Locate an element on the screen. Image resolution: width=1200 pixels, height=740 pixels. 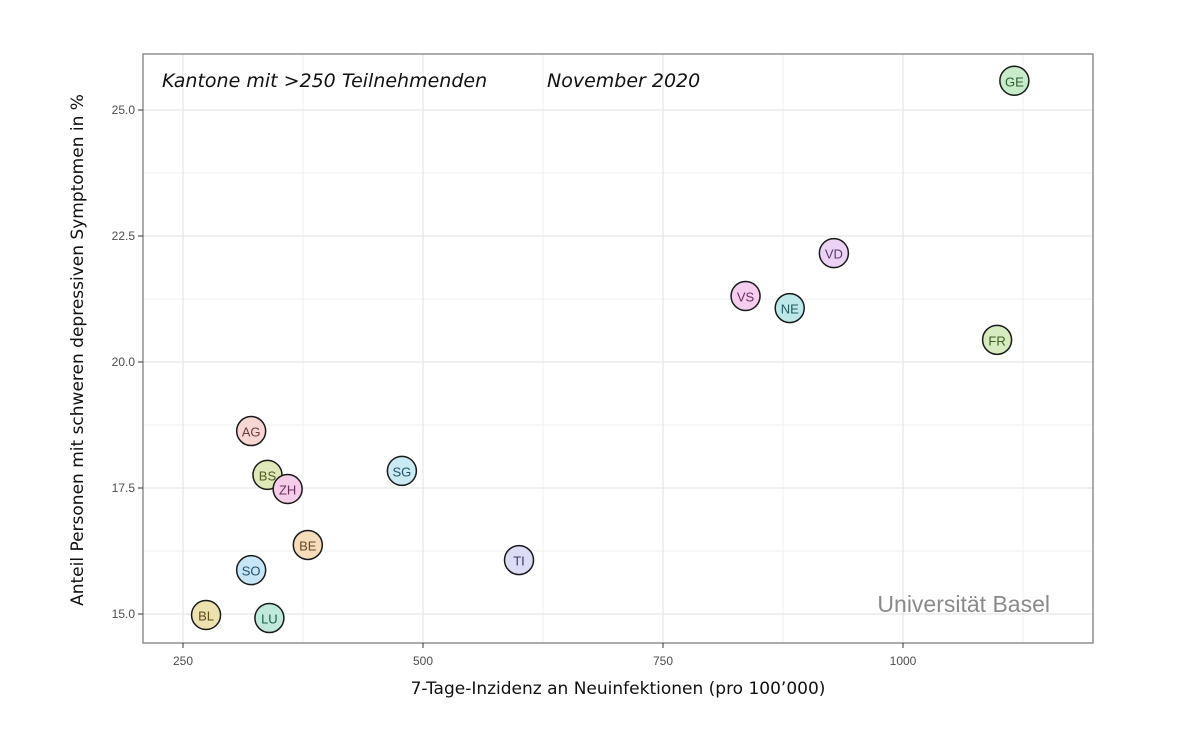
y-tick-label: 15.0 is located at coordinates (124, 614).